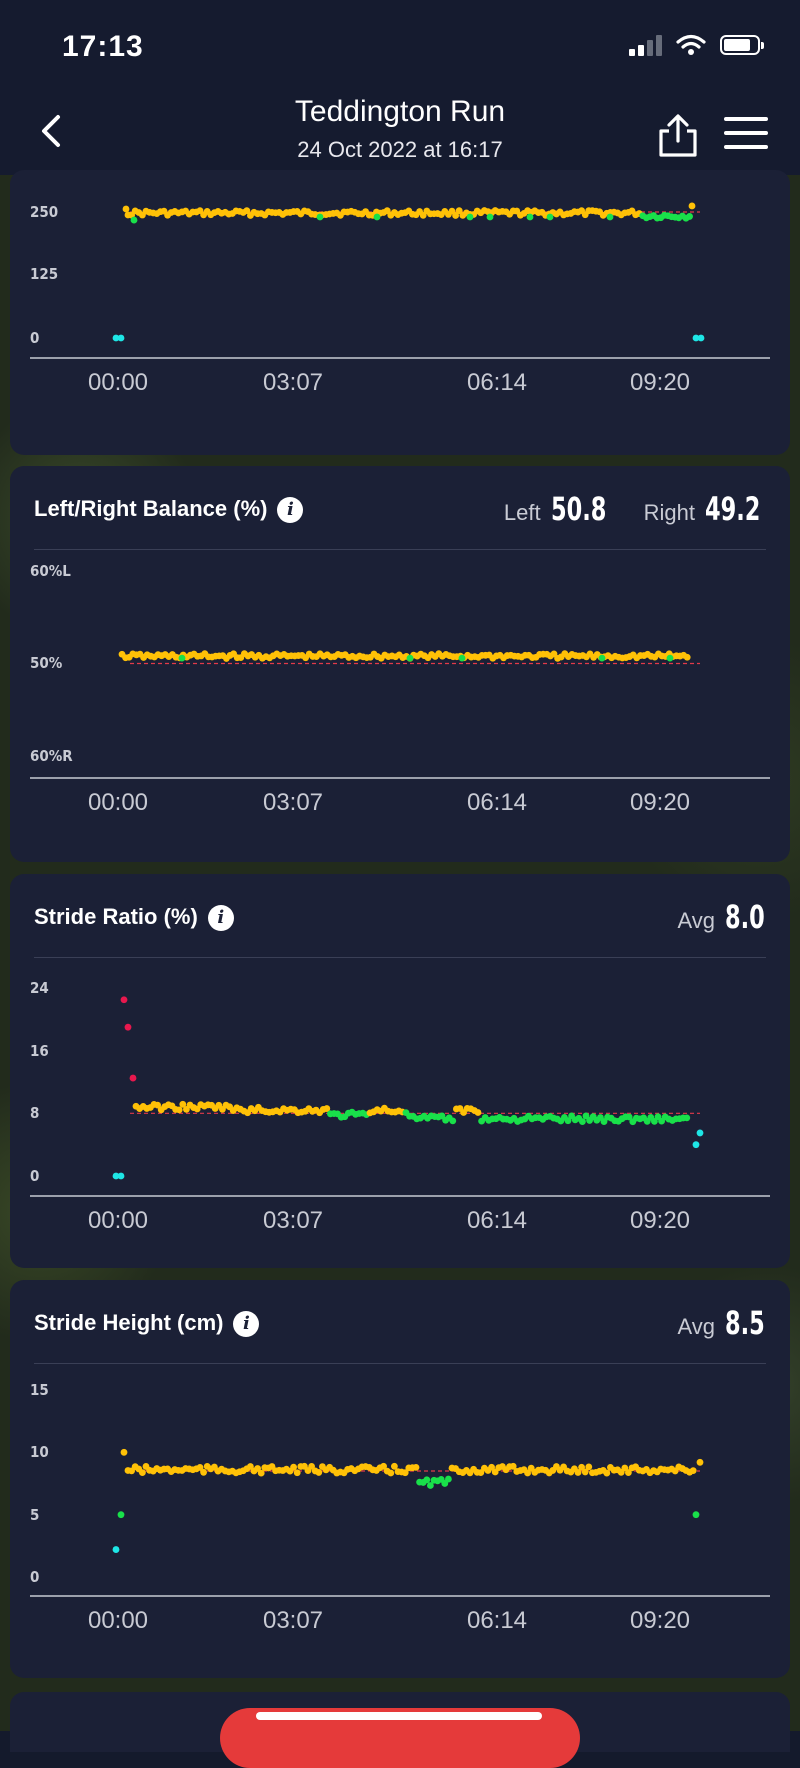 Image resolution: width=800 pixels, height=1768 pixels. Describe the element at coordinates (39, 1051) in the screenshot. I see `y-tick-label: 16` at that location.